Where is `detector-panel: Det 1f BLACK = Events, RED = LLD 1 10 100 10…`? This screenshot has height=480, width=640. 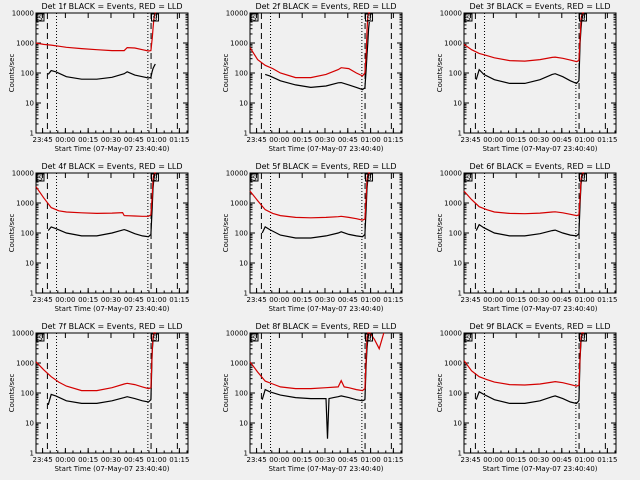
detector-panel: Det 1f BLACK = Events, RED = LLD 1 10 100 10… is located at coordinates (98, 77).